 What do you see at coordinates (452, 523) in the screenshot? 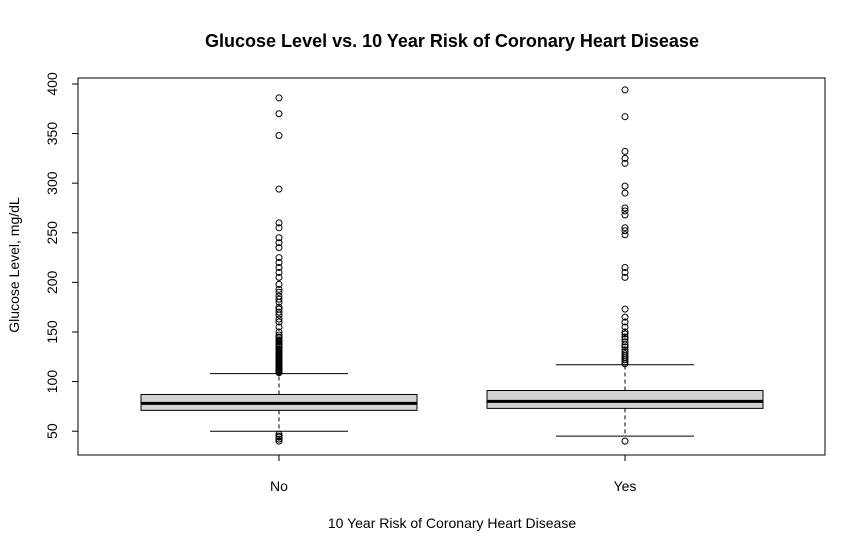
I see `x-axis-label: 10 Year Risk of Coronary Heart Disease` at bounding box center [452, 523].